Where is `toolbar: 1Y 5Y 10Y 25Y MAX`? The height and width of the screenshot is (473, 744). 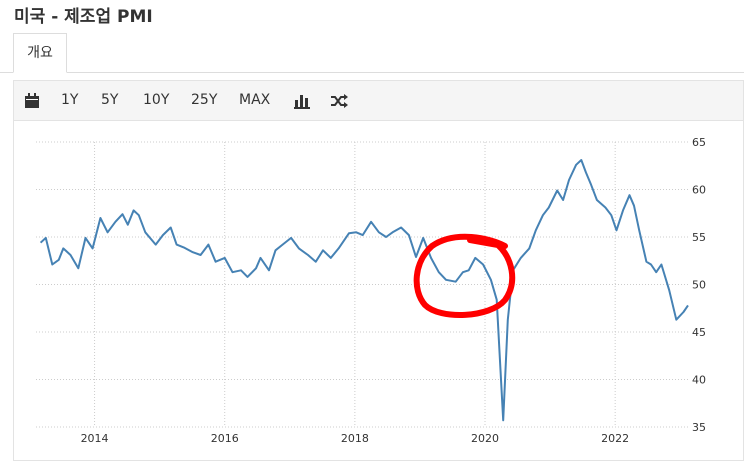 toolbar: 1Y 5Y 10Y 25Y MAX is located at coordinates (378, 100).